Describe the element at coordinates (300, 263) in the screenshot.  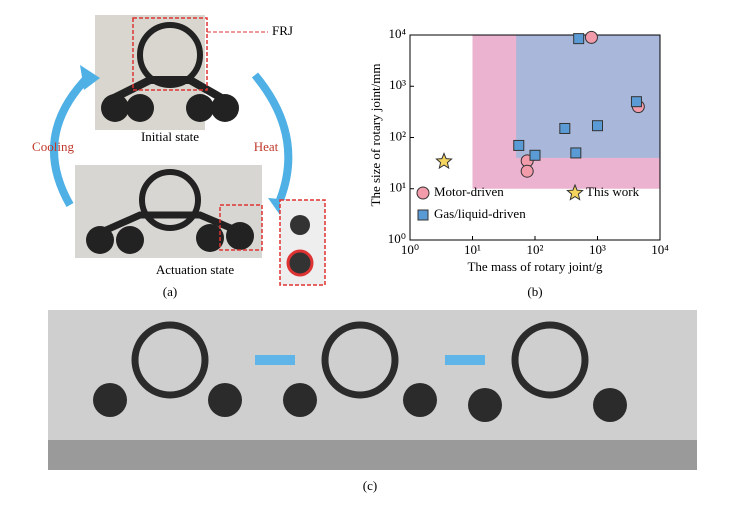
I see `inset-spring` at that location.